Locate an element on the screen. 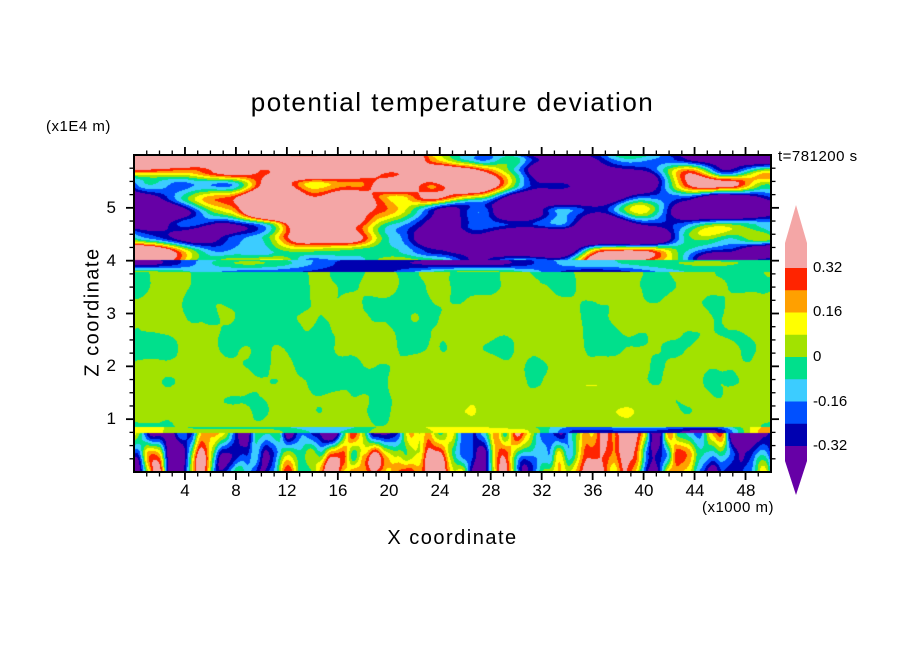  x-tick-label: 20 is located at coordinates (389, 490).